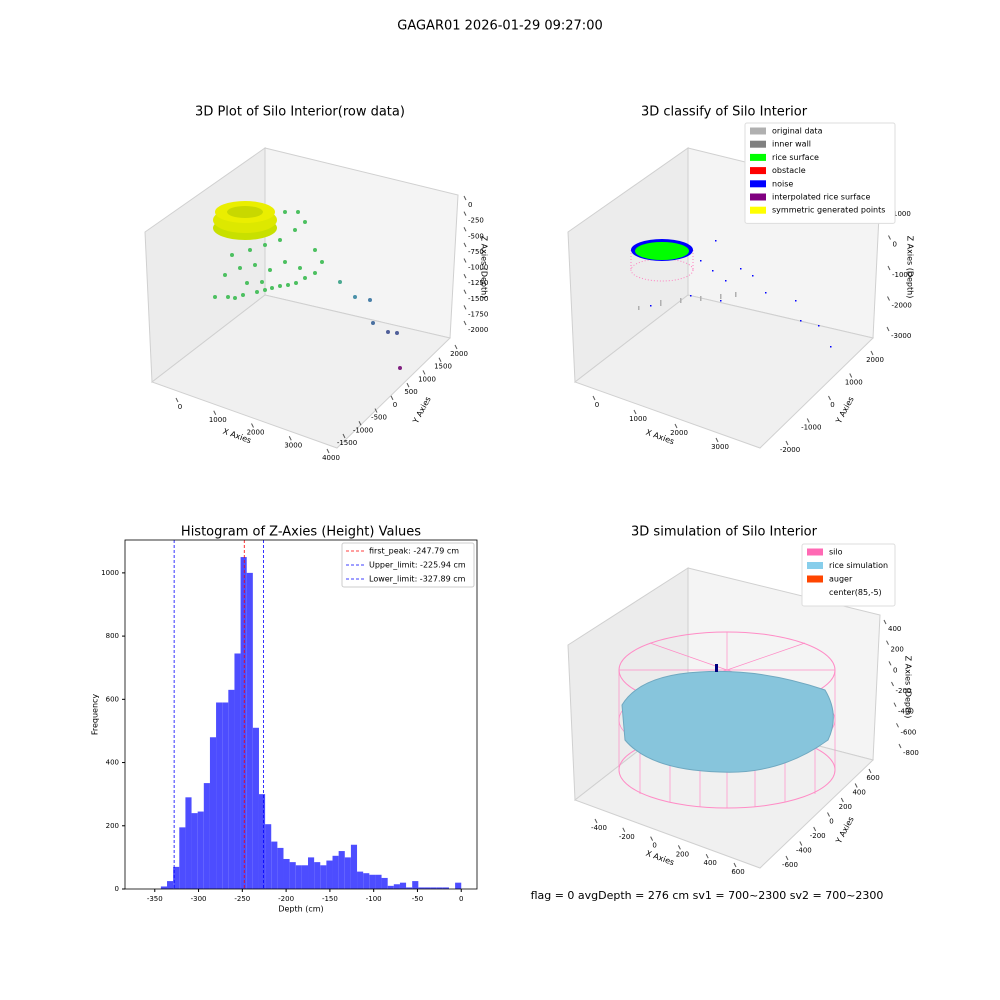 This screenshot has width=1000, height=1000. I want to click on y-tick-label: 400, so click(858, 793).